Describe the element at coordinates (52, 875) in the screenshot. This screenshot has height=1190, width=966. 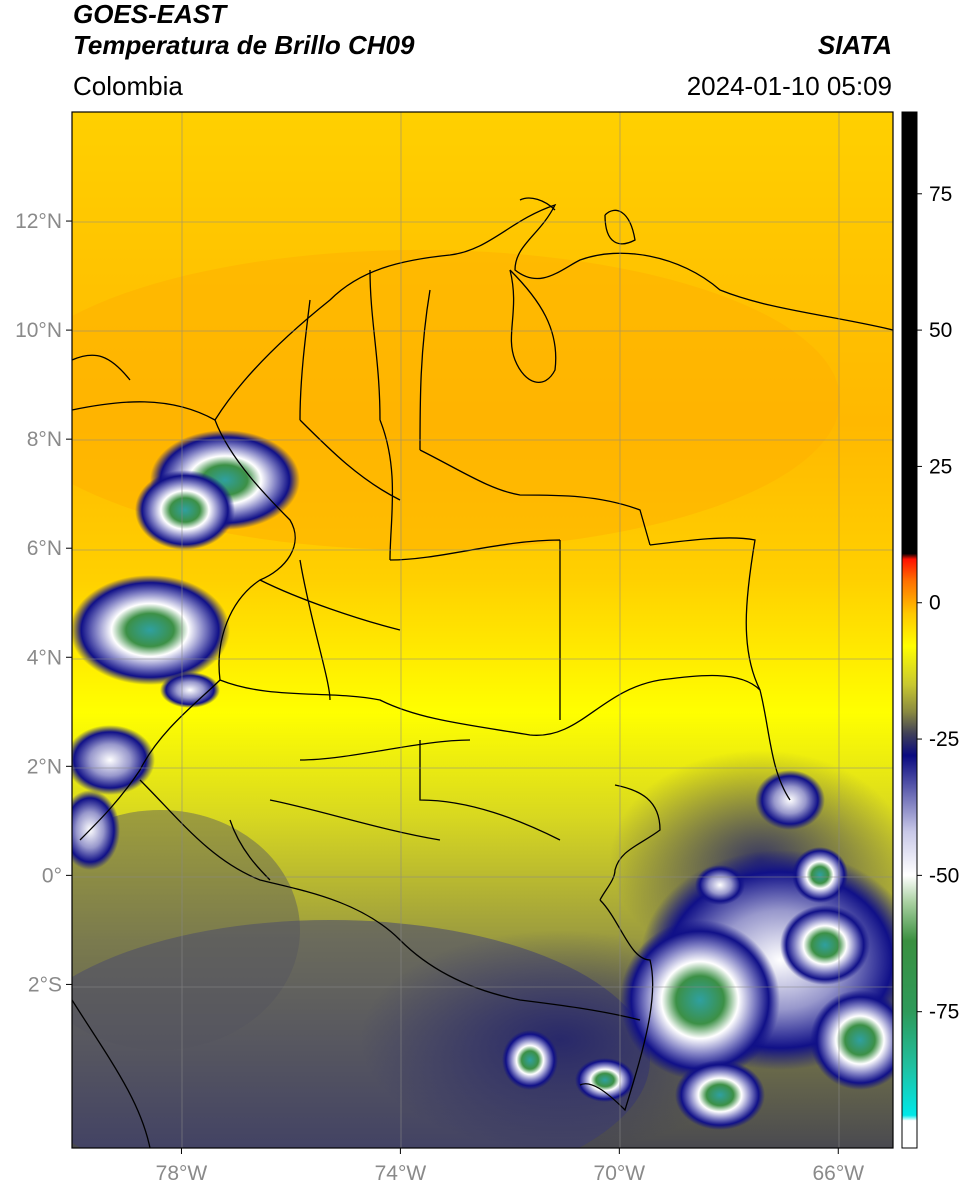
I see `lat-tick-label: 0°` at that location.